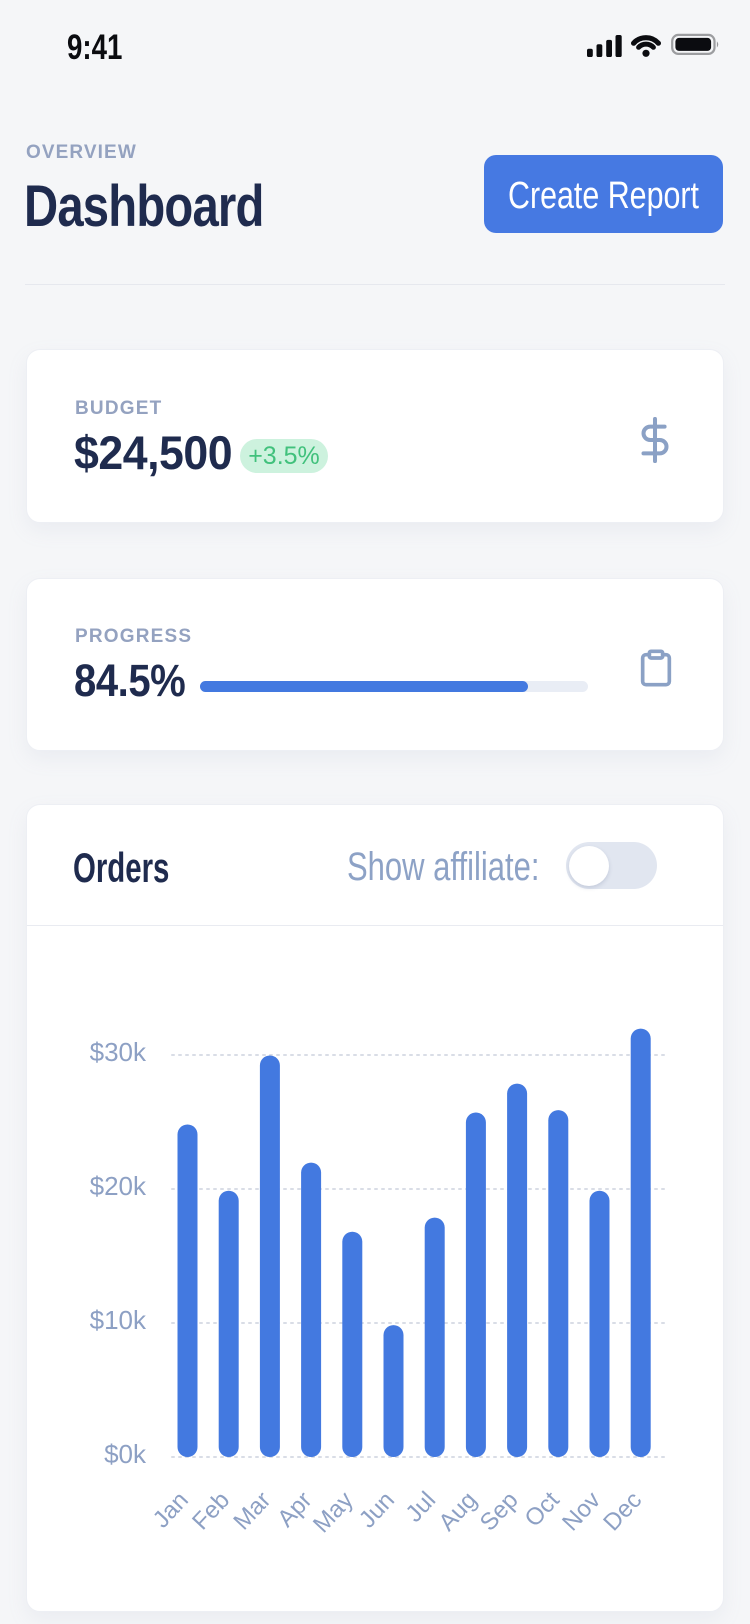  I want to click on svg-text: Jun, so click(377, 1510).